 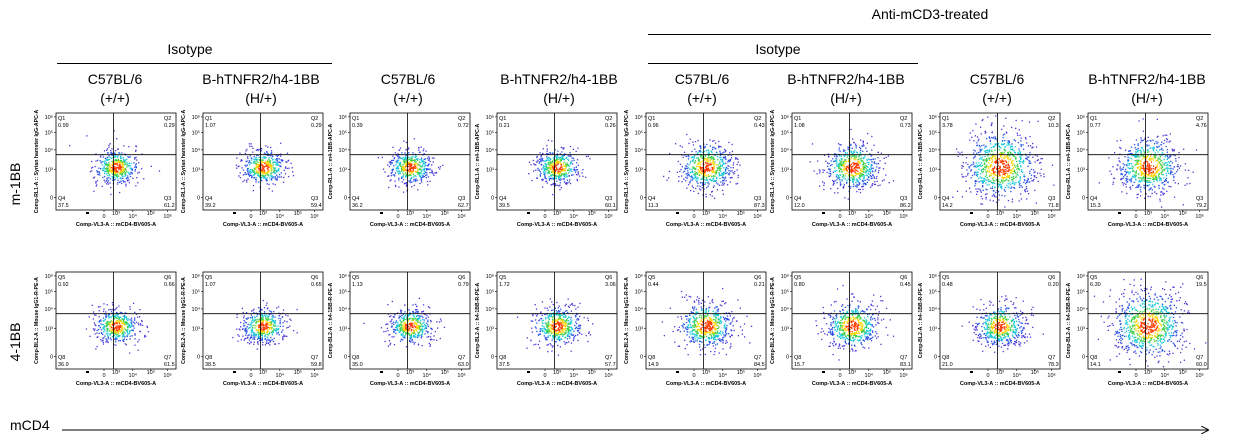 What do you see at coordinates (408, 89) in the screenshot?
I see `column-title: C57BL/6 (+/+)` at bounding box center [408, 89].